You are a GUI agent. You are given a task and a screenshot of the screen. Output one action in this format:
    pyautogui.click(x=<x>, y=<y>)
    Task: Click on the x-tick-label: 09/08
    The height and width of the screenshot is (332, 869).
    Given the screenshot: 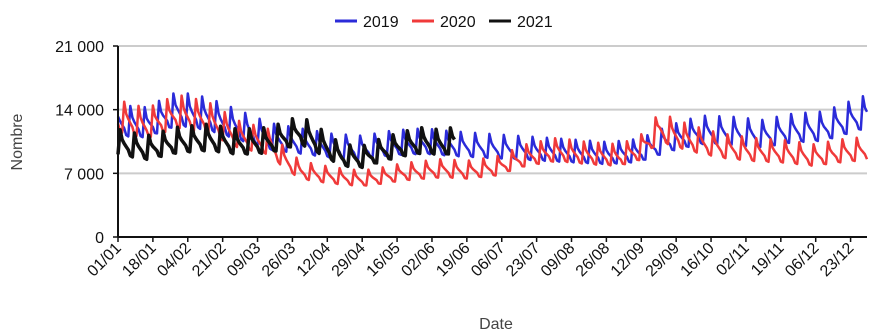 What is the action you would take?
    pyautogui.click(x=558, y=260)
    